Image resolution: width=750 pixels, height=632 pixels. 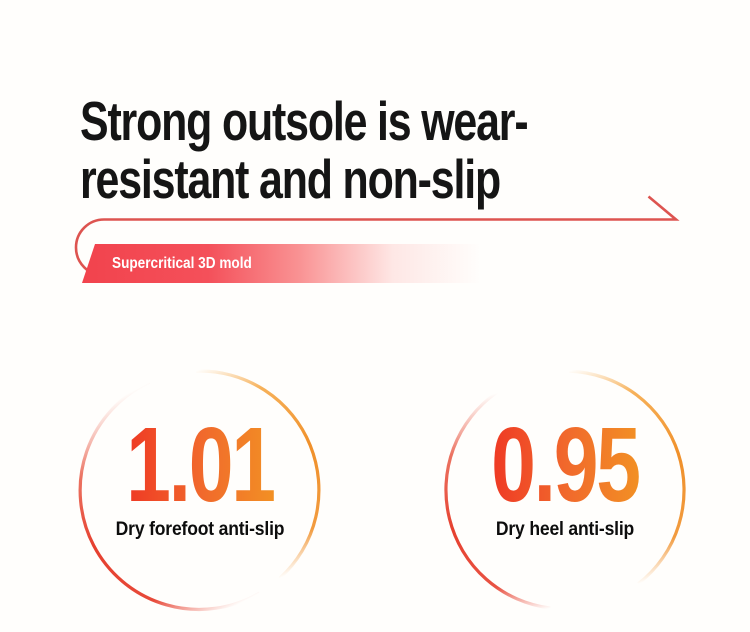 What do you see at coordinates (290, 179) in the screenshot?
I see `headline-line-2: resistant and non-slip` at bounding box center [290, 179].